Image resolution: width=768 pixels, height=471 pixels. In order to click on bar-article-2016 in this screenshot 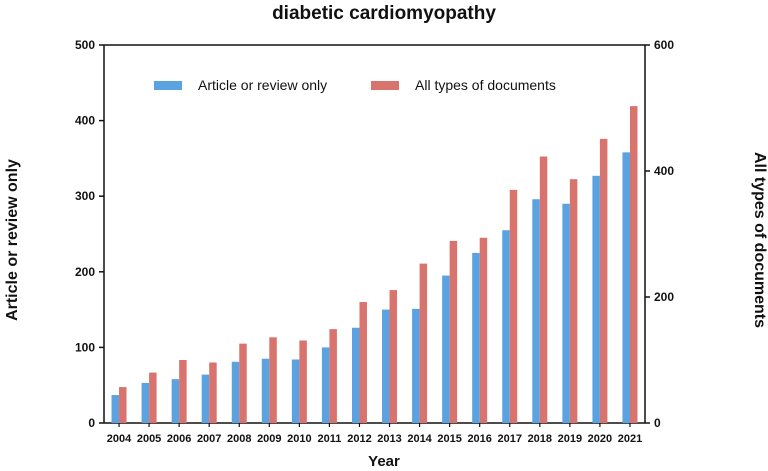, I will do `click(476, 337)`.